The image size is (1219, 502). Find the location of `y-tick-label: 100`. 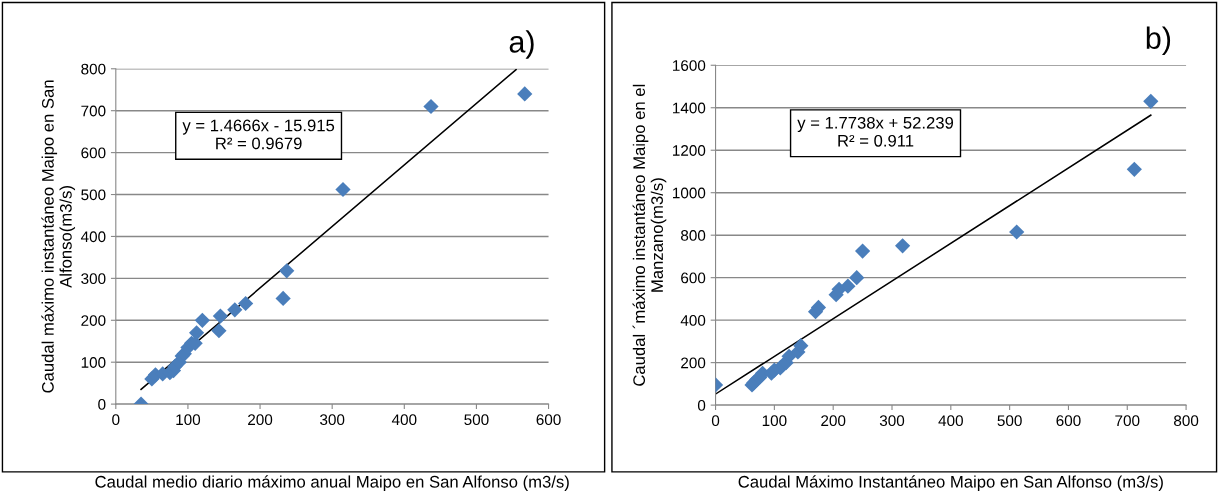

y-tick-label: 100 is located at coordinates (93, 362).